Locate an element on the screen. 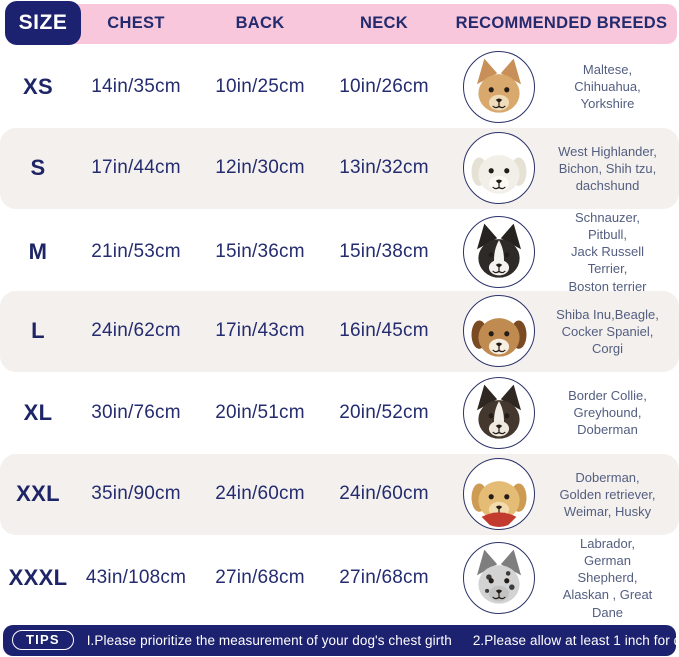  neck-value: 27in/68cm is located at coordinates (384, 577).